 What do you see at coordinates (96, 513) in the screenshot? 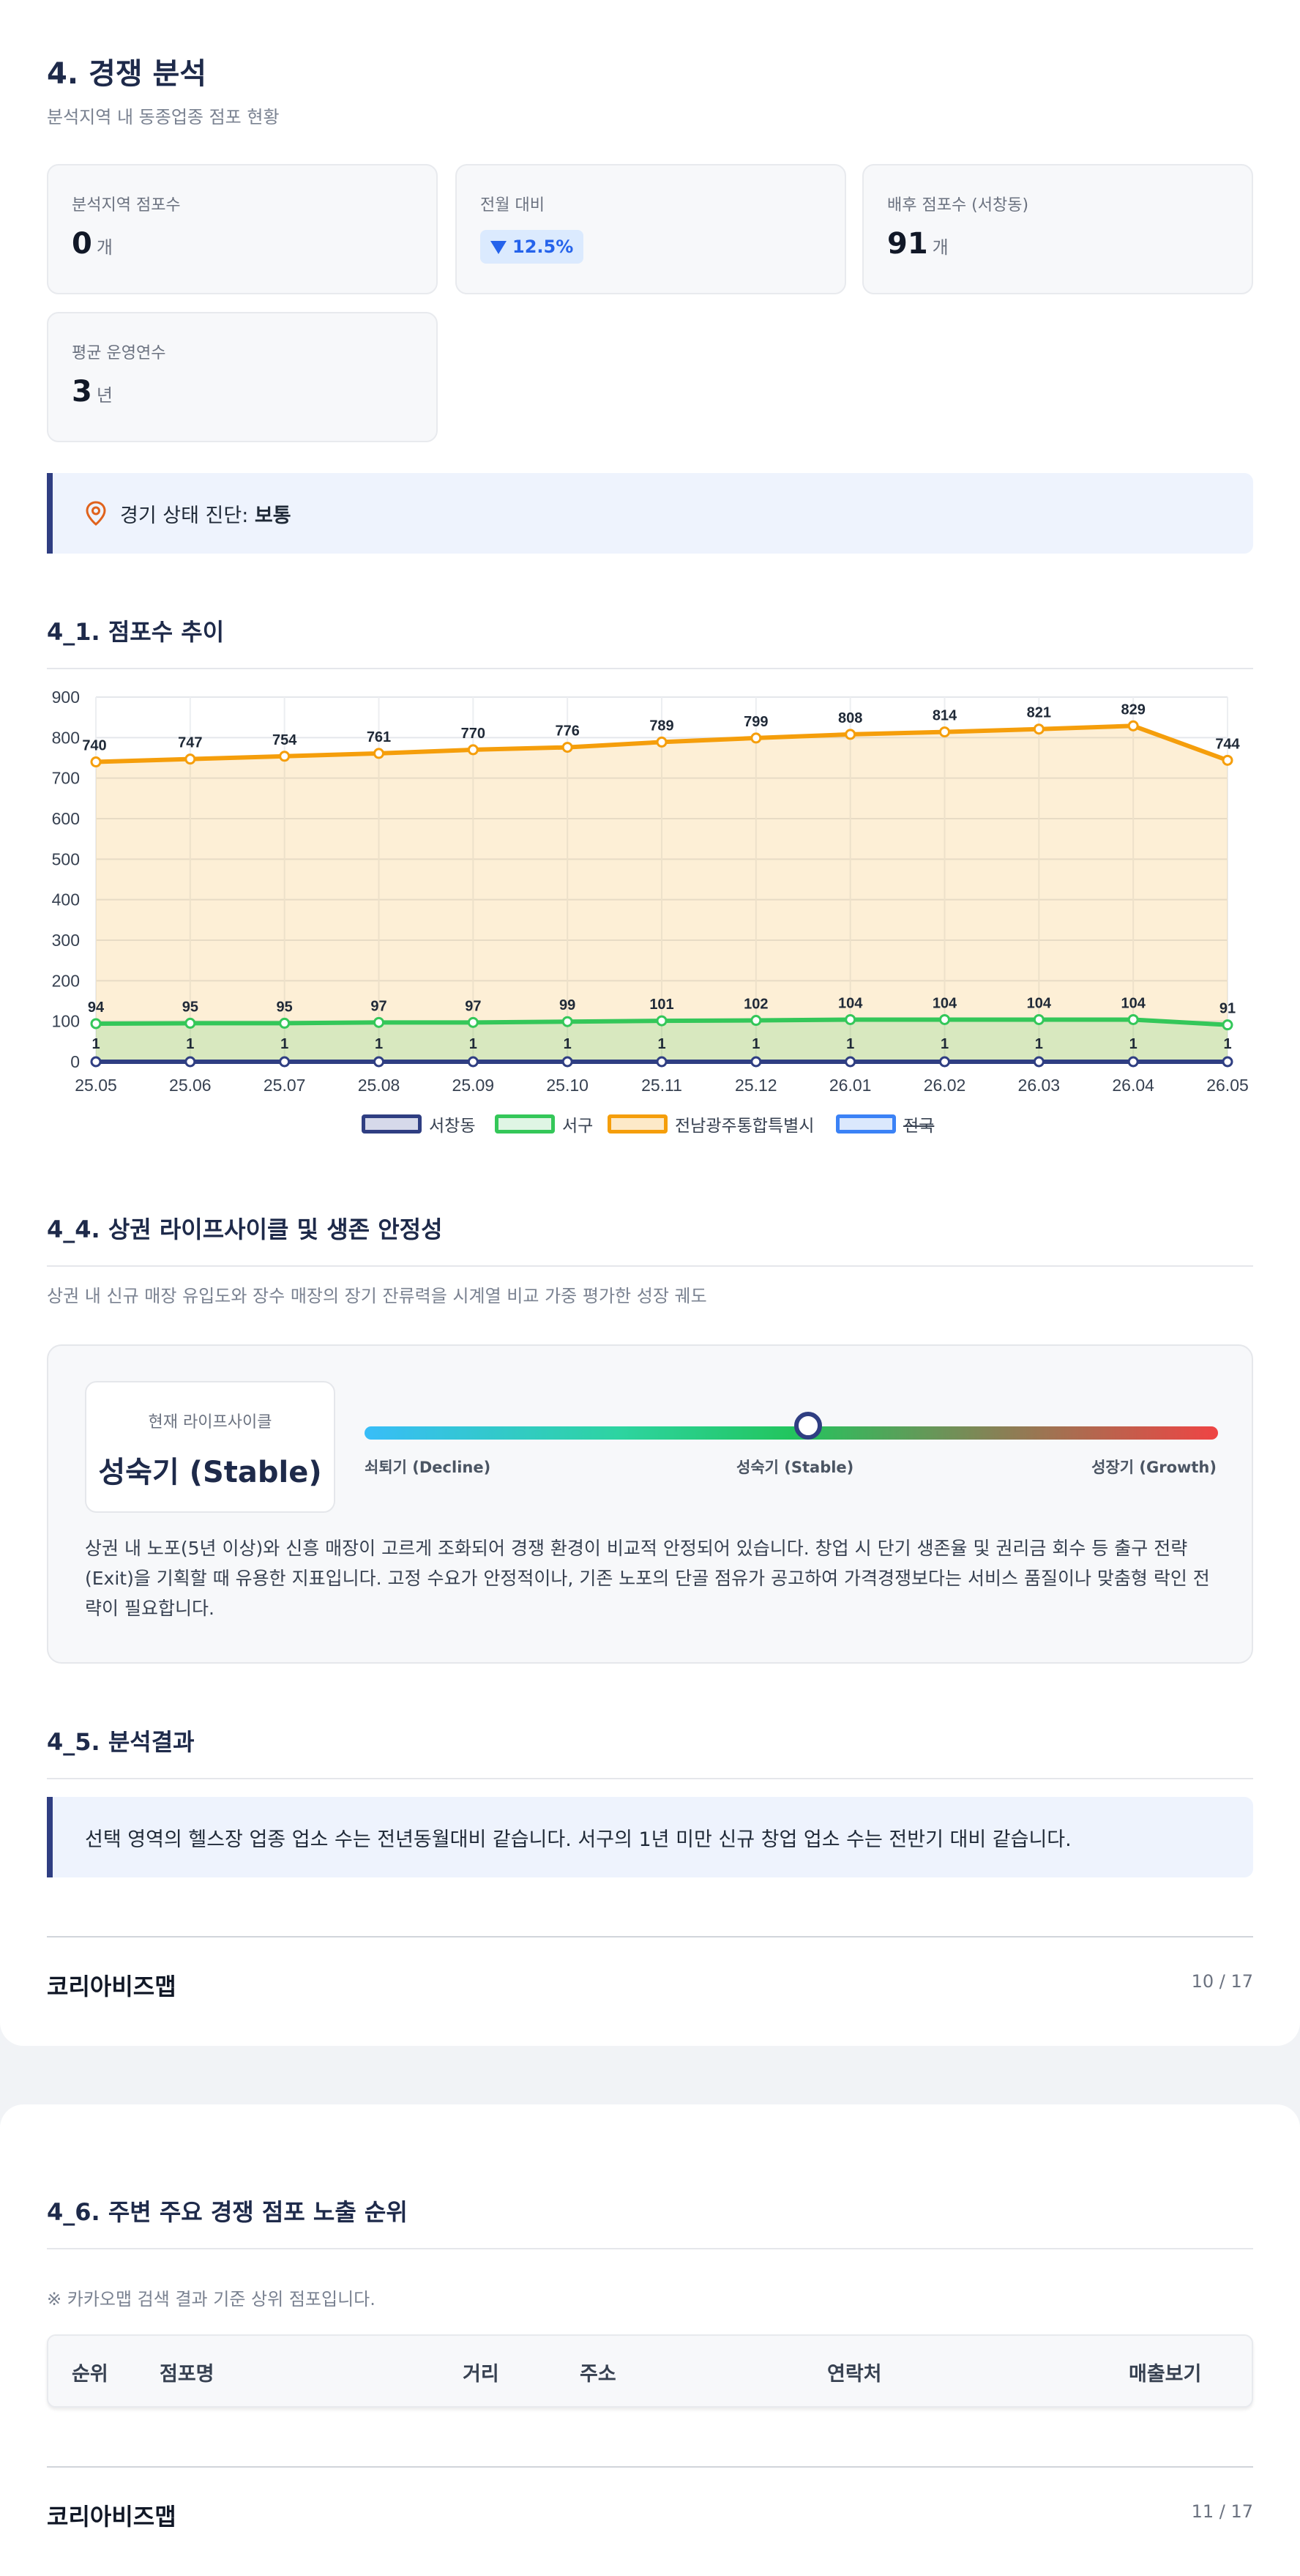
I see `location-pin-icon` at bounding box center [96, 513].